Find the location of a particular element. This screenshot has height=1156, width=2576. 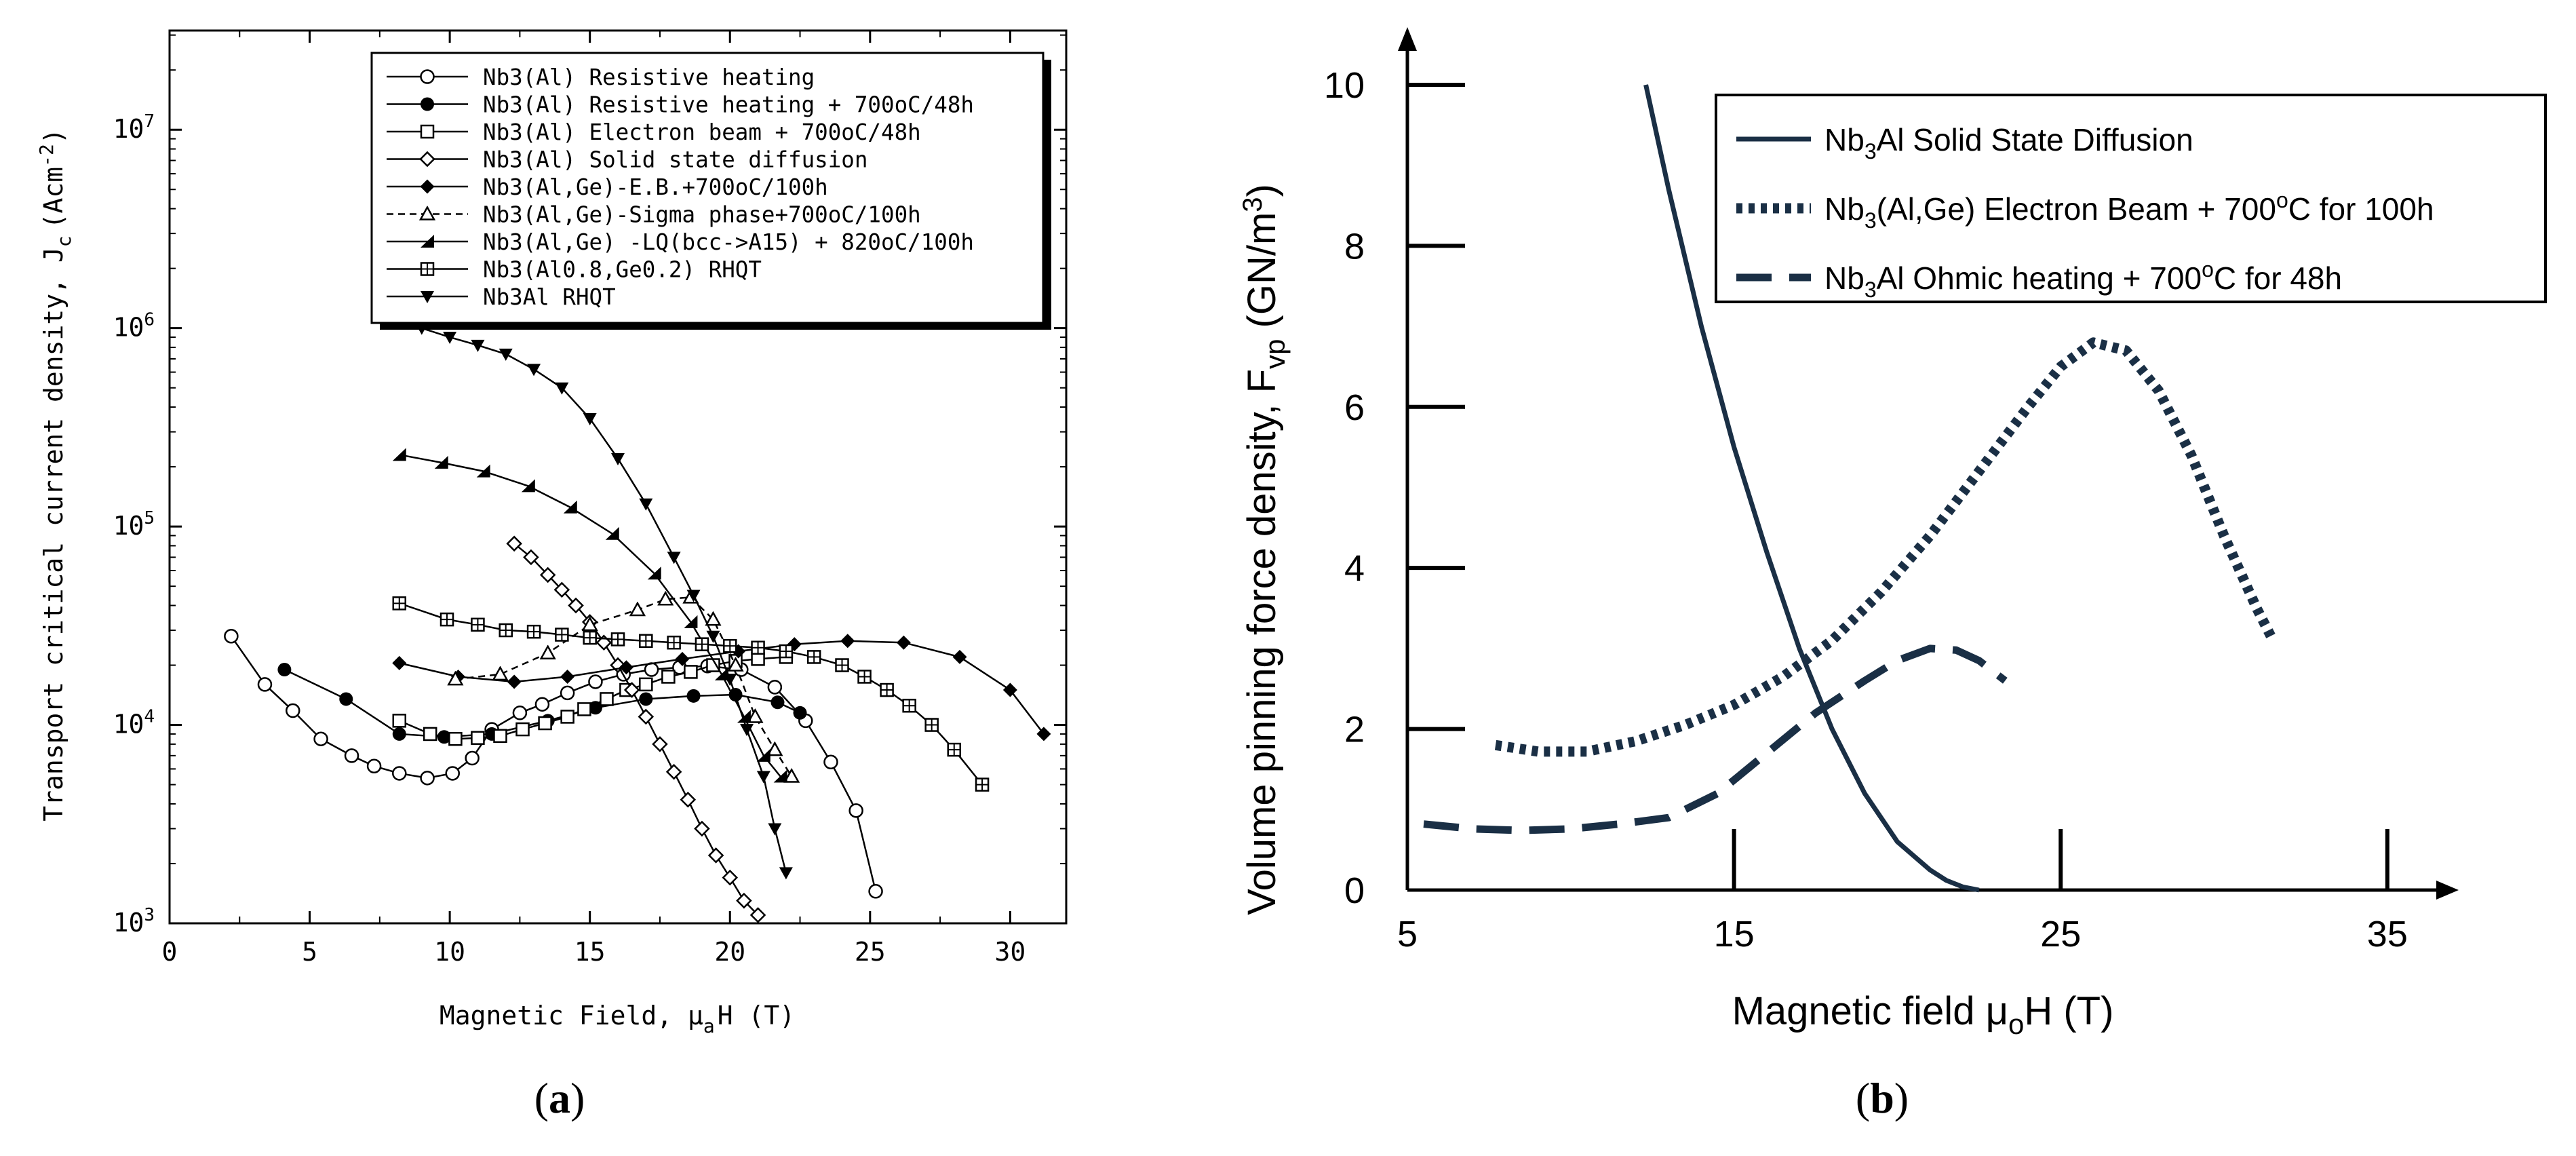

x-axis-title-a: Magnetic Field, μa H (T) is located at coordinates (617, 1019).